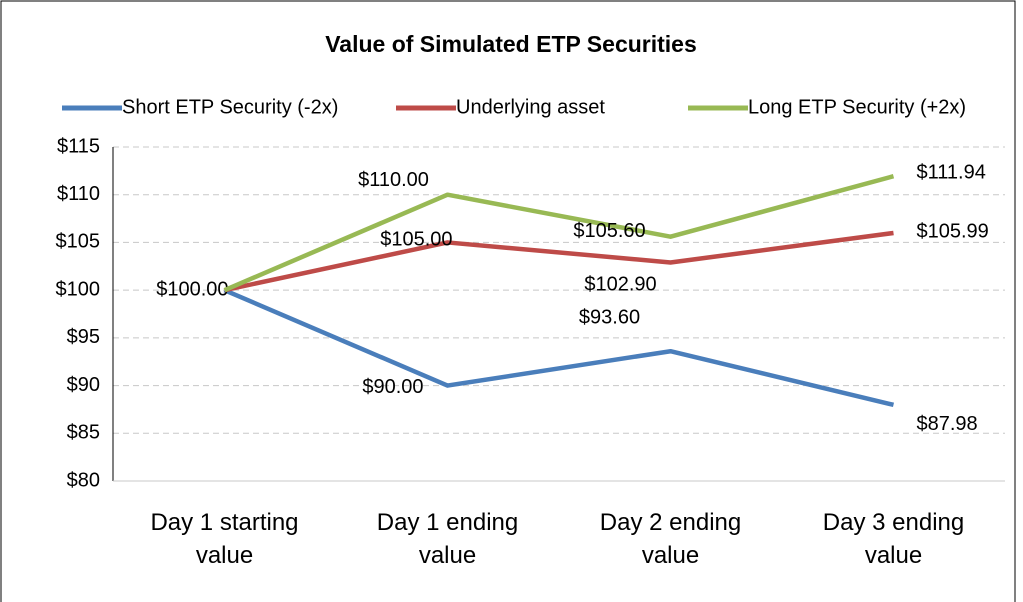  What do you see at coordinates (83, 385) in the screenshot?
I see `y-tick-label: $90` at bounding box center [83, 385].